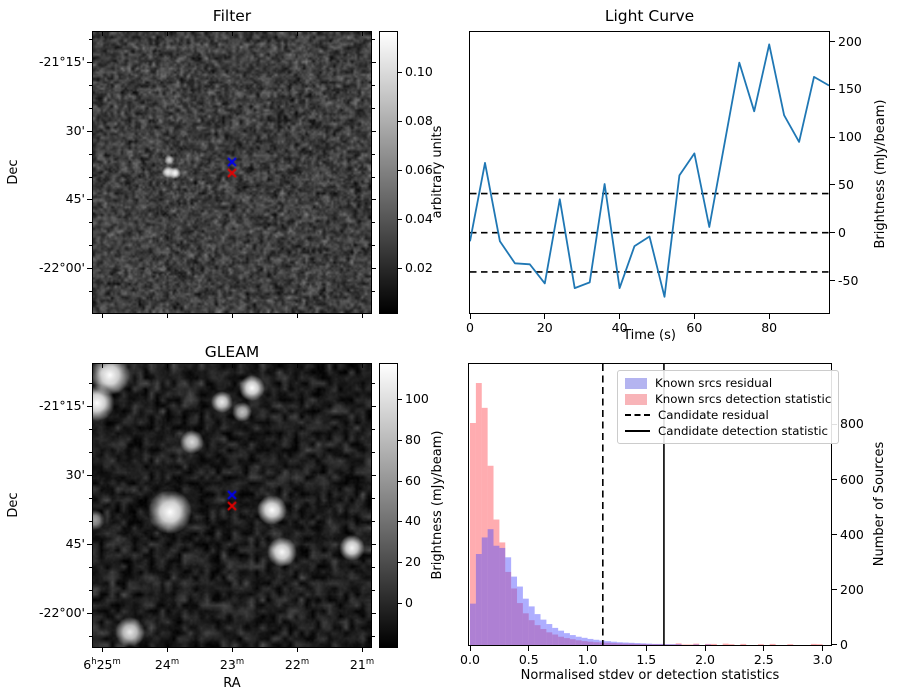 The height and width of the screenshot is (699, 898). Describe the element at coordinates (852, 424) in the screenshot. I see `histogram-ytick-label: 800` at that location.